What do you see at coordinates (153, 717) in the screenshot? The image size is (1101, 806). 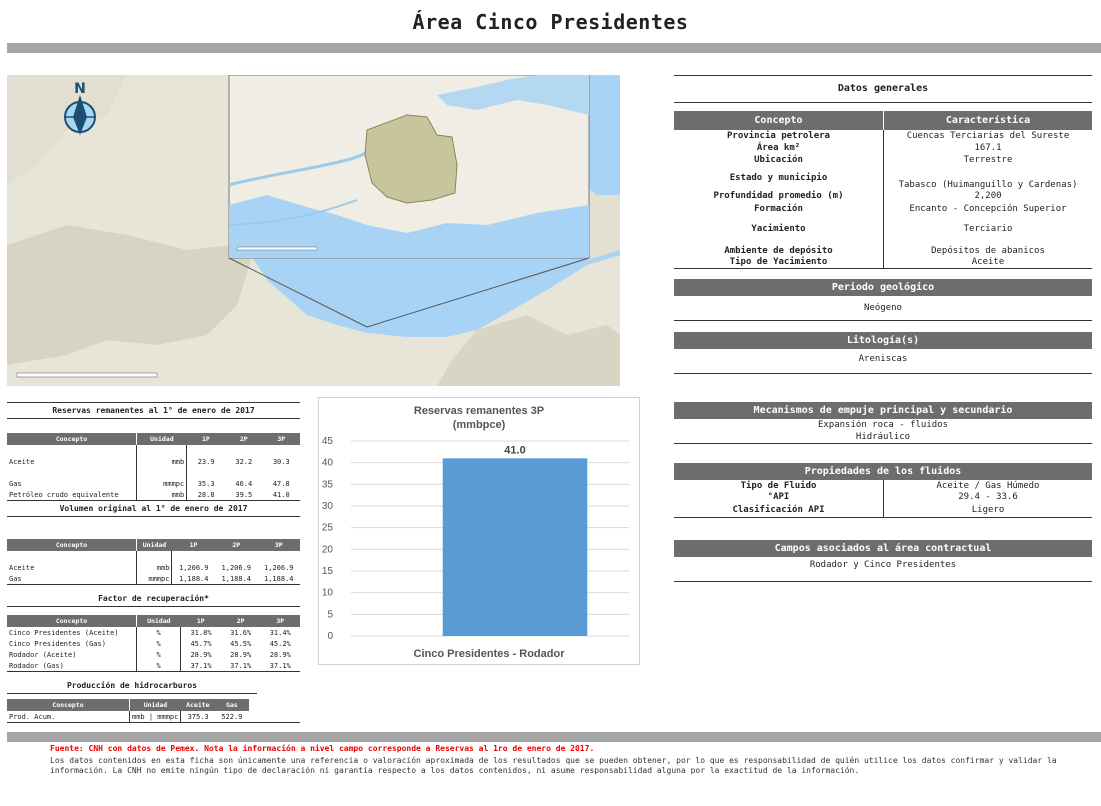 I see `table-row: Prod. Acum. mmb | mmmpc 375.3 522.9` at bounding box center [153, 717].